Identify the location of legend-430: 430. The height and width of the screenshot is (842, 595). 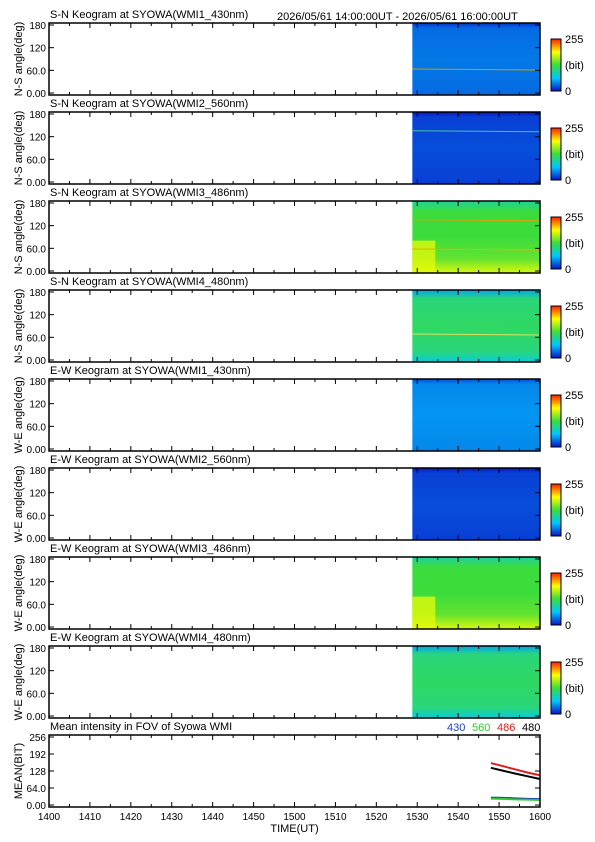
(456, 728).